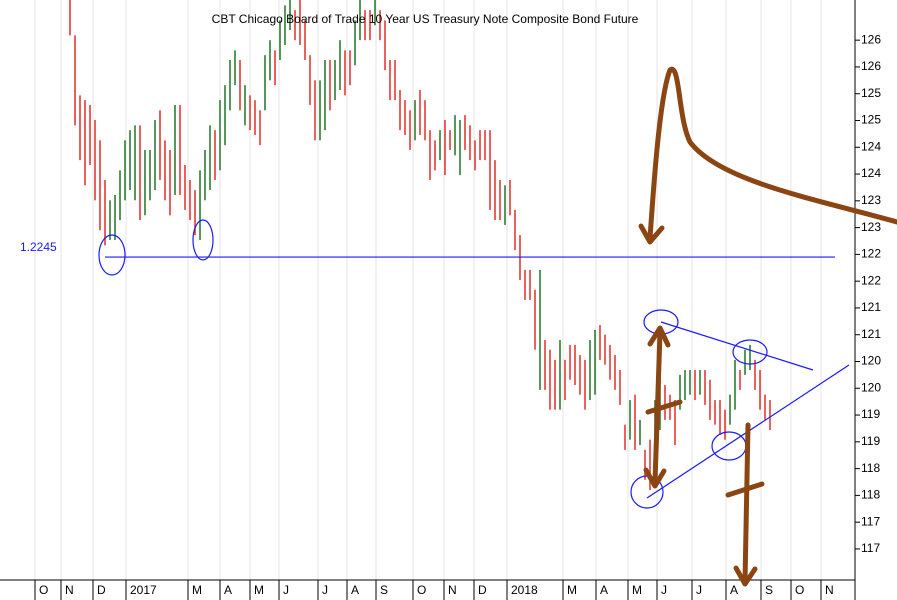 The image size is (897, 600). What do you see at coordinates (664, 407) in the screenshot?
I see `brown-mark` at bounding box center [664, 407].